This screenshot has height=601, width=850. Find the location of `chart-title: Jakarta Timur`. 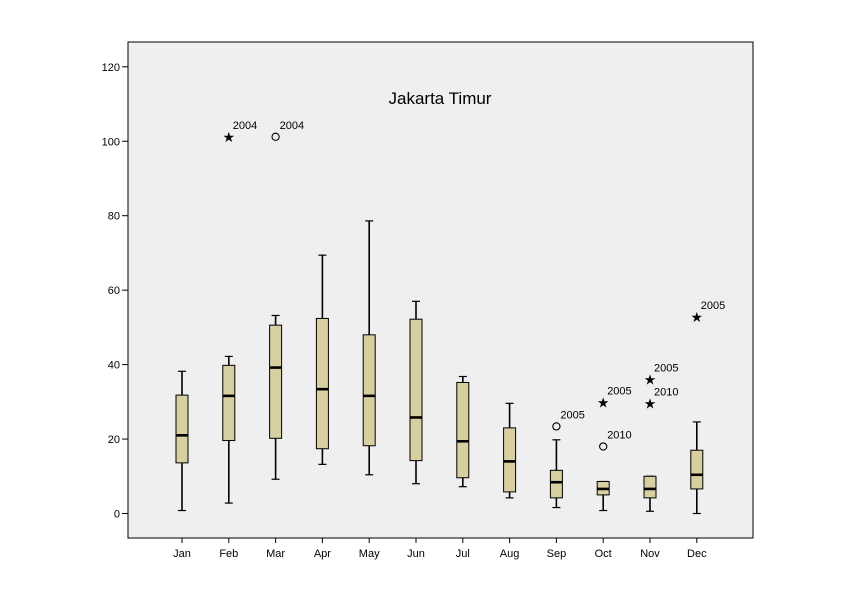

chart-title: Jakarta Timur is located at coordinates (440, 98).